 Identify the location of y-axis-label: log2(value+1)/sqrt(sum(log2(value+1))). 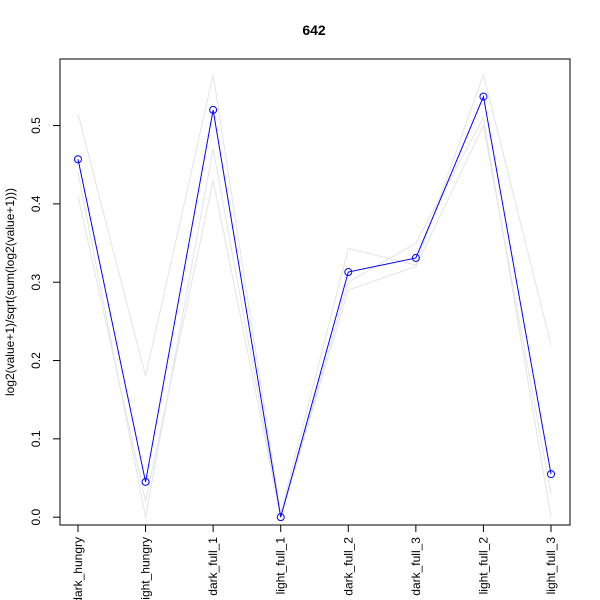
(10, 292).